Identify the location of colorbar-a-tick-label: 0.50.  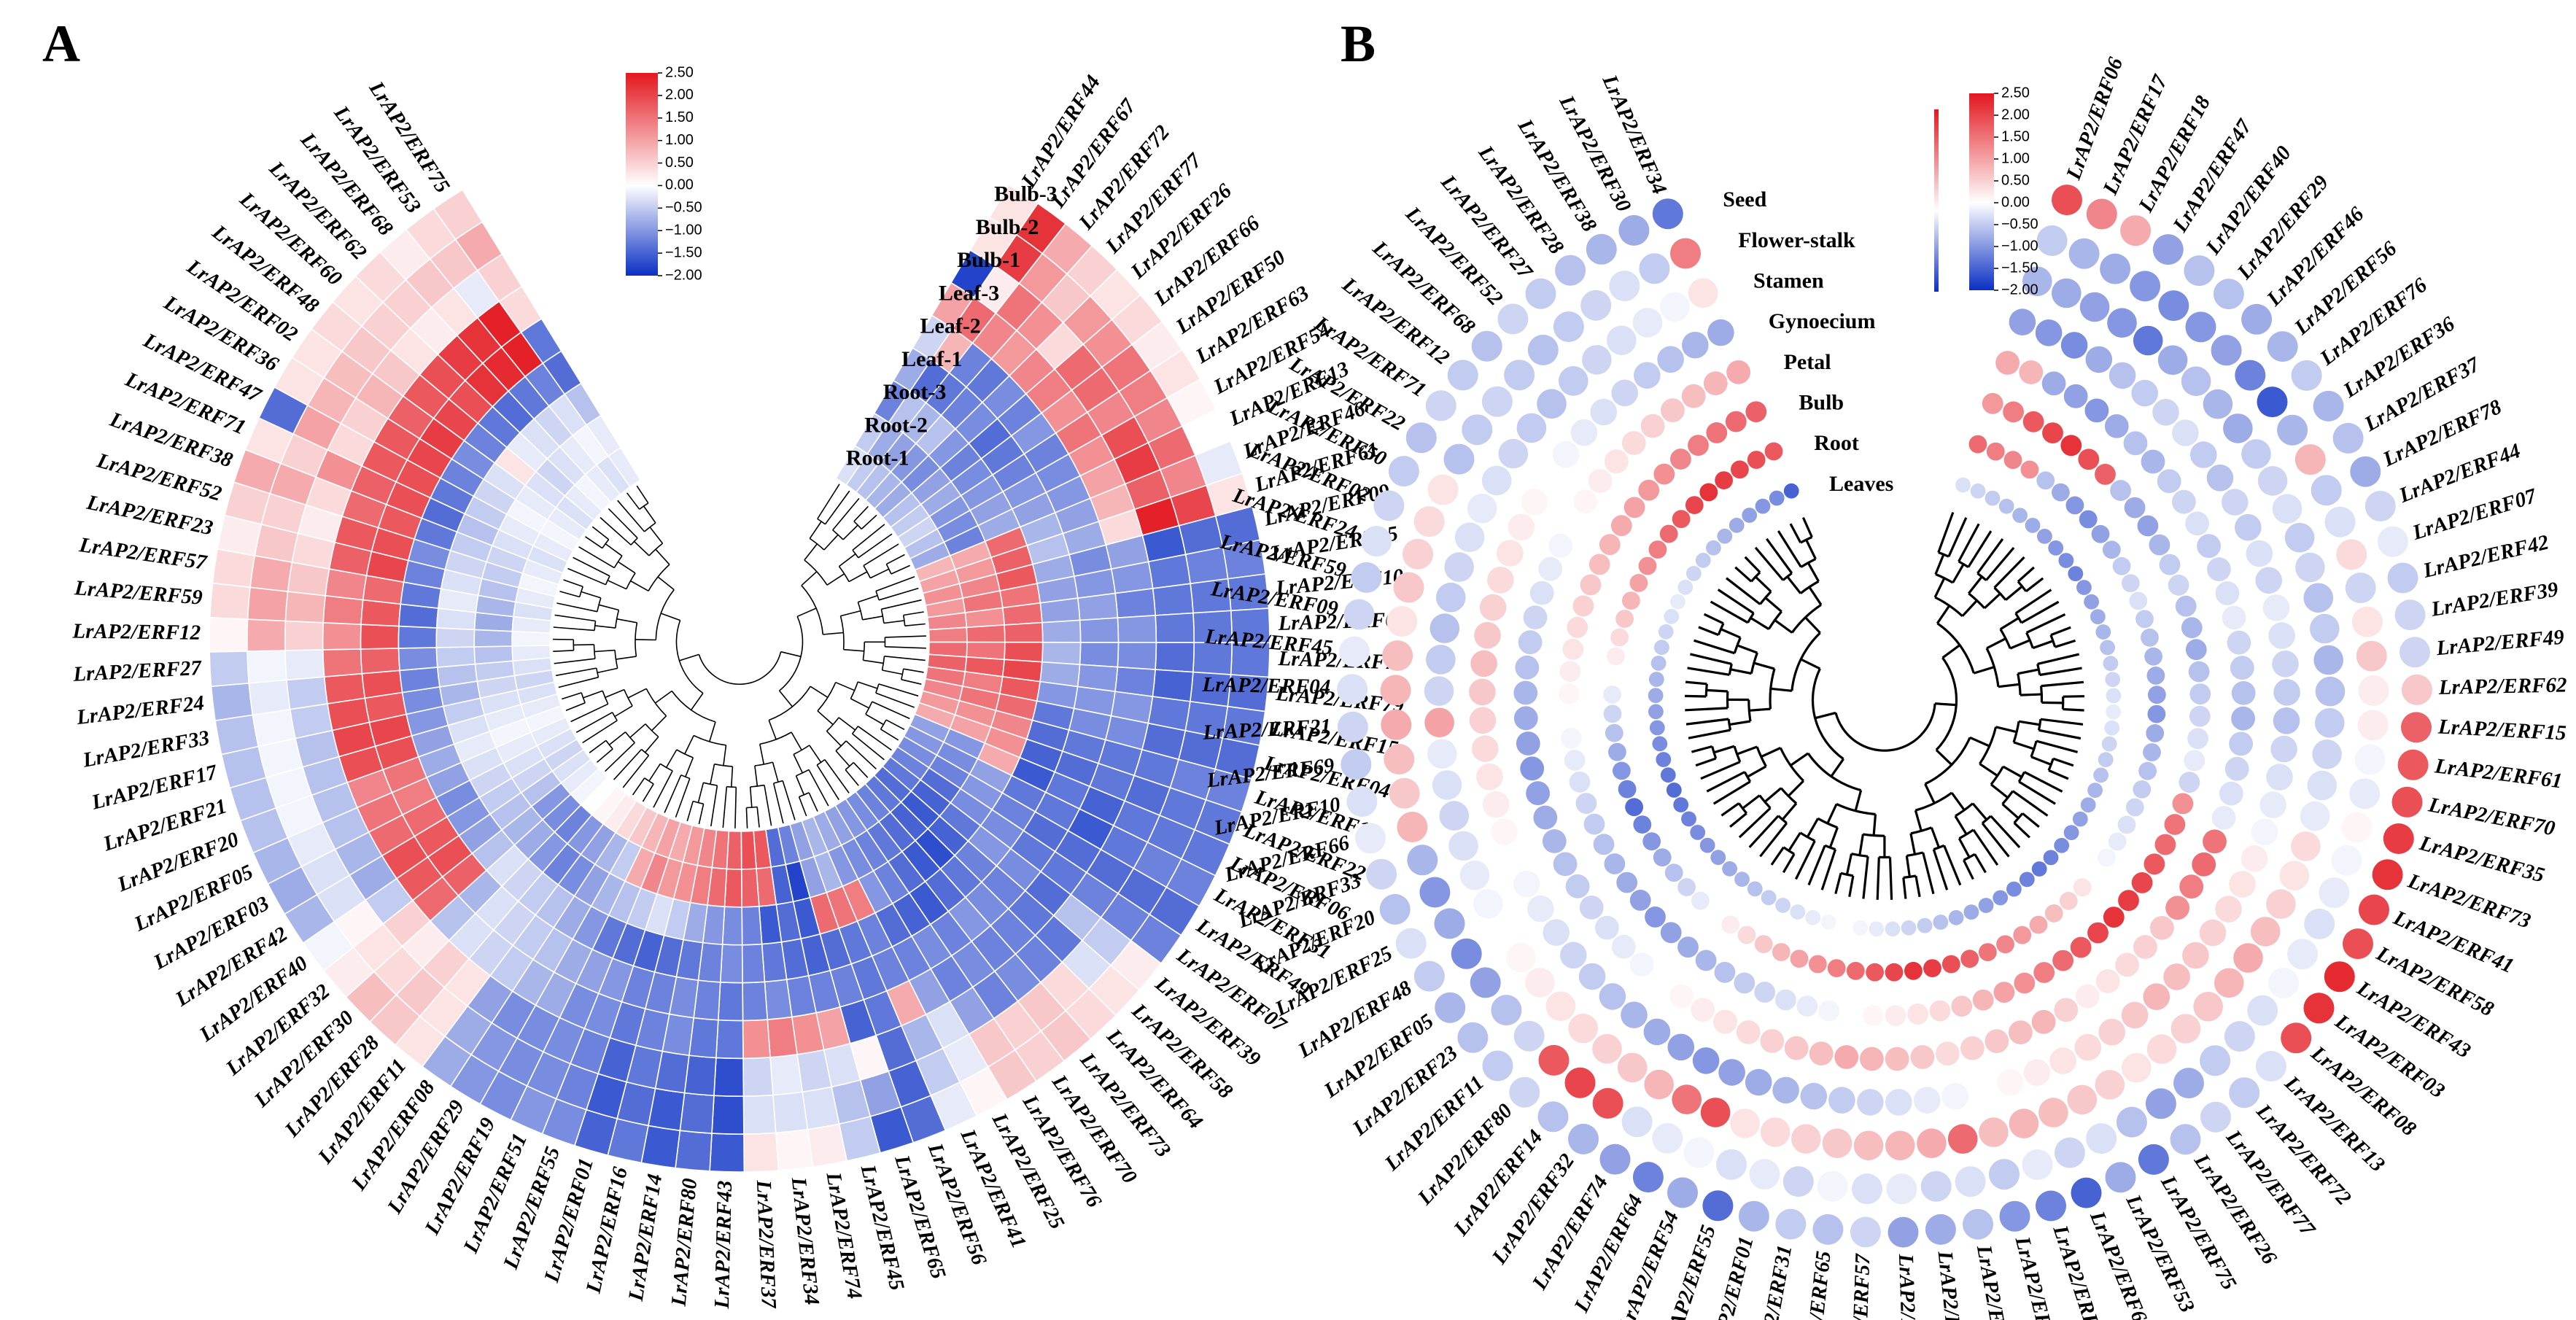
(679, 163).